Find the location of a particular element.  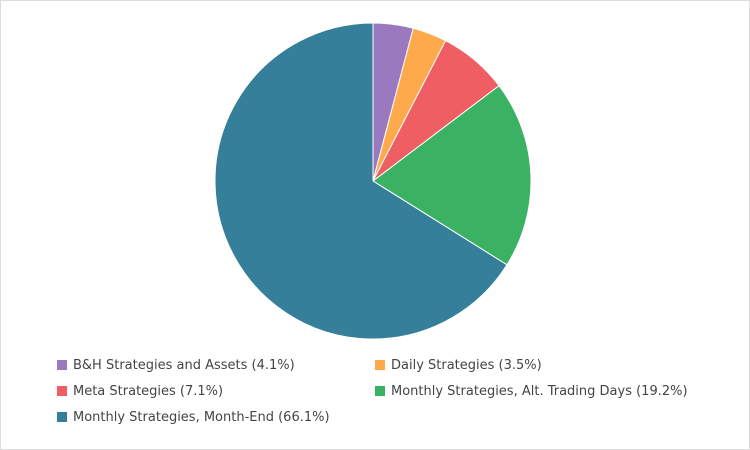

legend-label: Meta Strategies (7.1%) is located at coordinates (148, 391).